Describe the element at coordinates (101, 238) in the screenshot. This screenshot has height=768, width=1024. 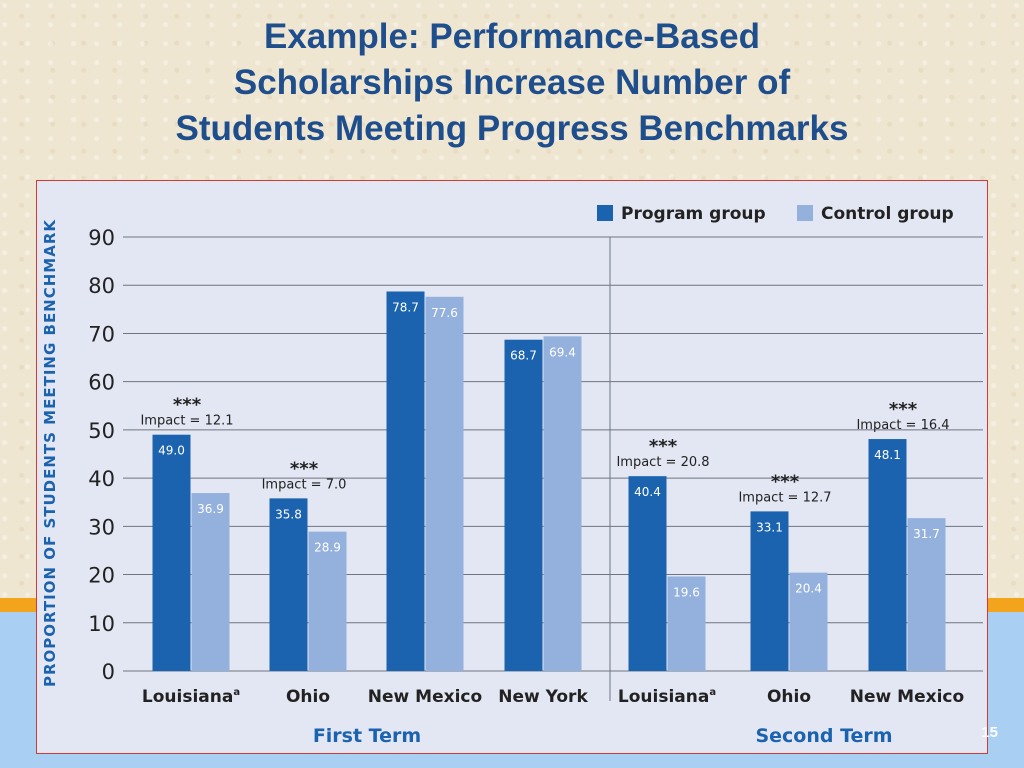
I see `y-tick-label: 90` at that location.